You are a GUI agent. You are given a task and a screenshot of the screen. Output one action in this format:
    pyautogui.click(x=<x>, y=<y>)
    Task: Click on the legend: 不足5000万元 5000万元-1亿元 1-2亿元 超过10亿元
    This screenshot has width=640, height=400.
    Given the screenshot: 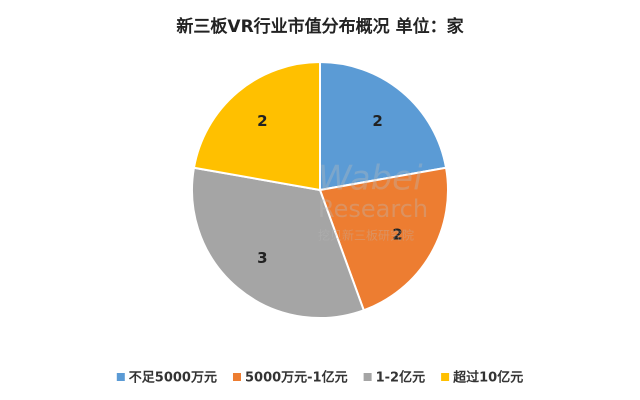 What is the action you would take?
    pyautogui.click(x=319, y=378)
    